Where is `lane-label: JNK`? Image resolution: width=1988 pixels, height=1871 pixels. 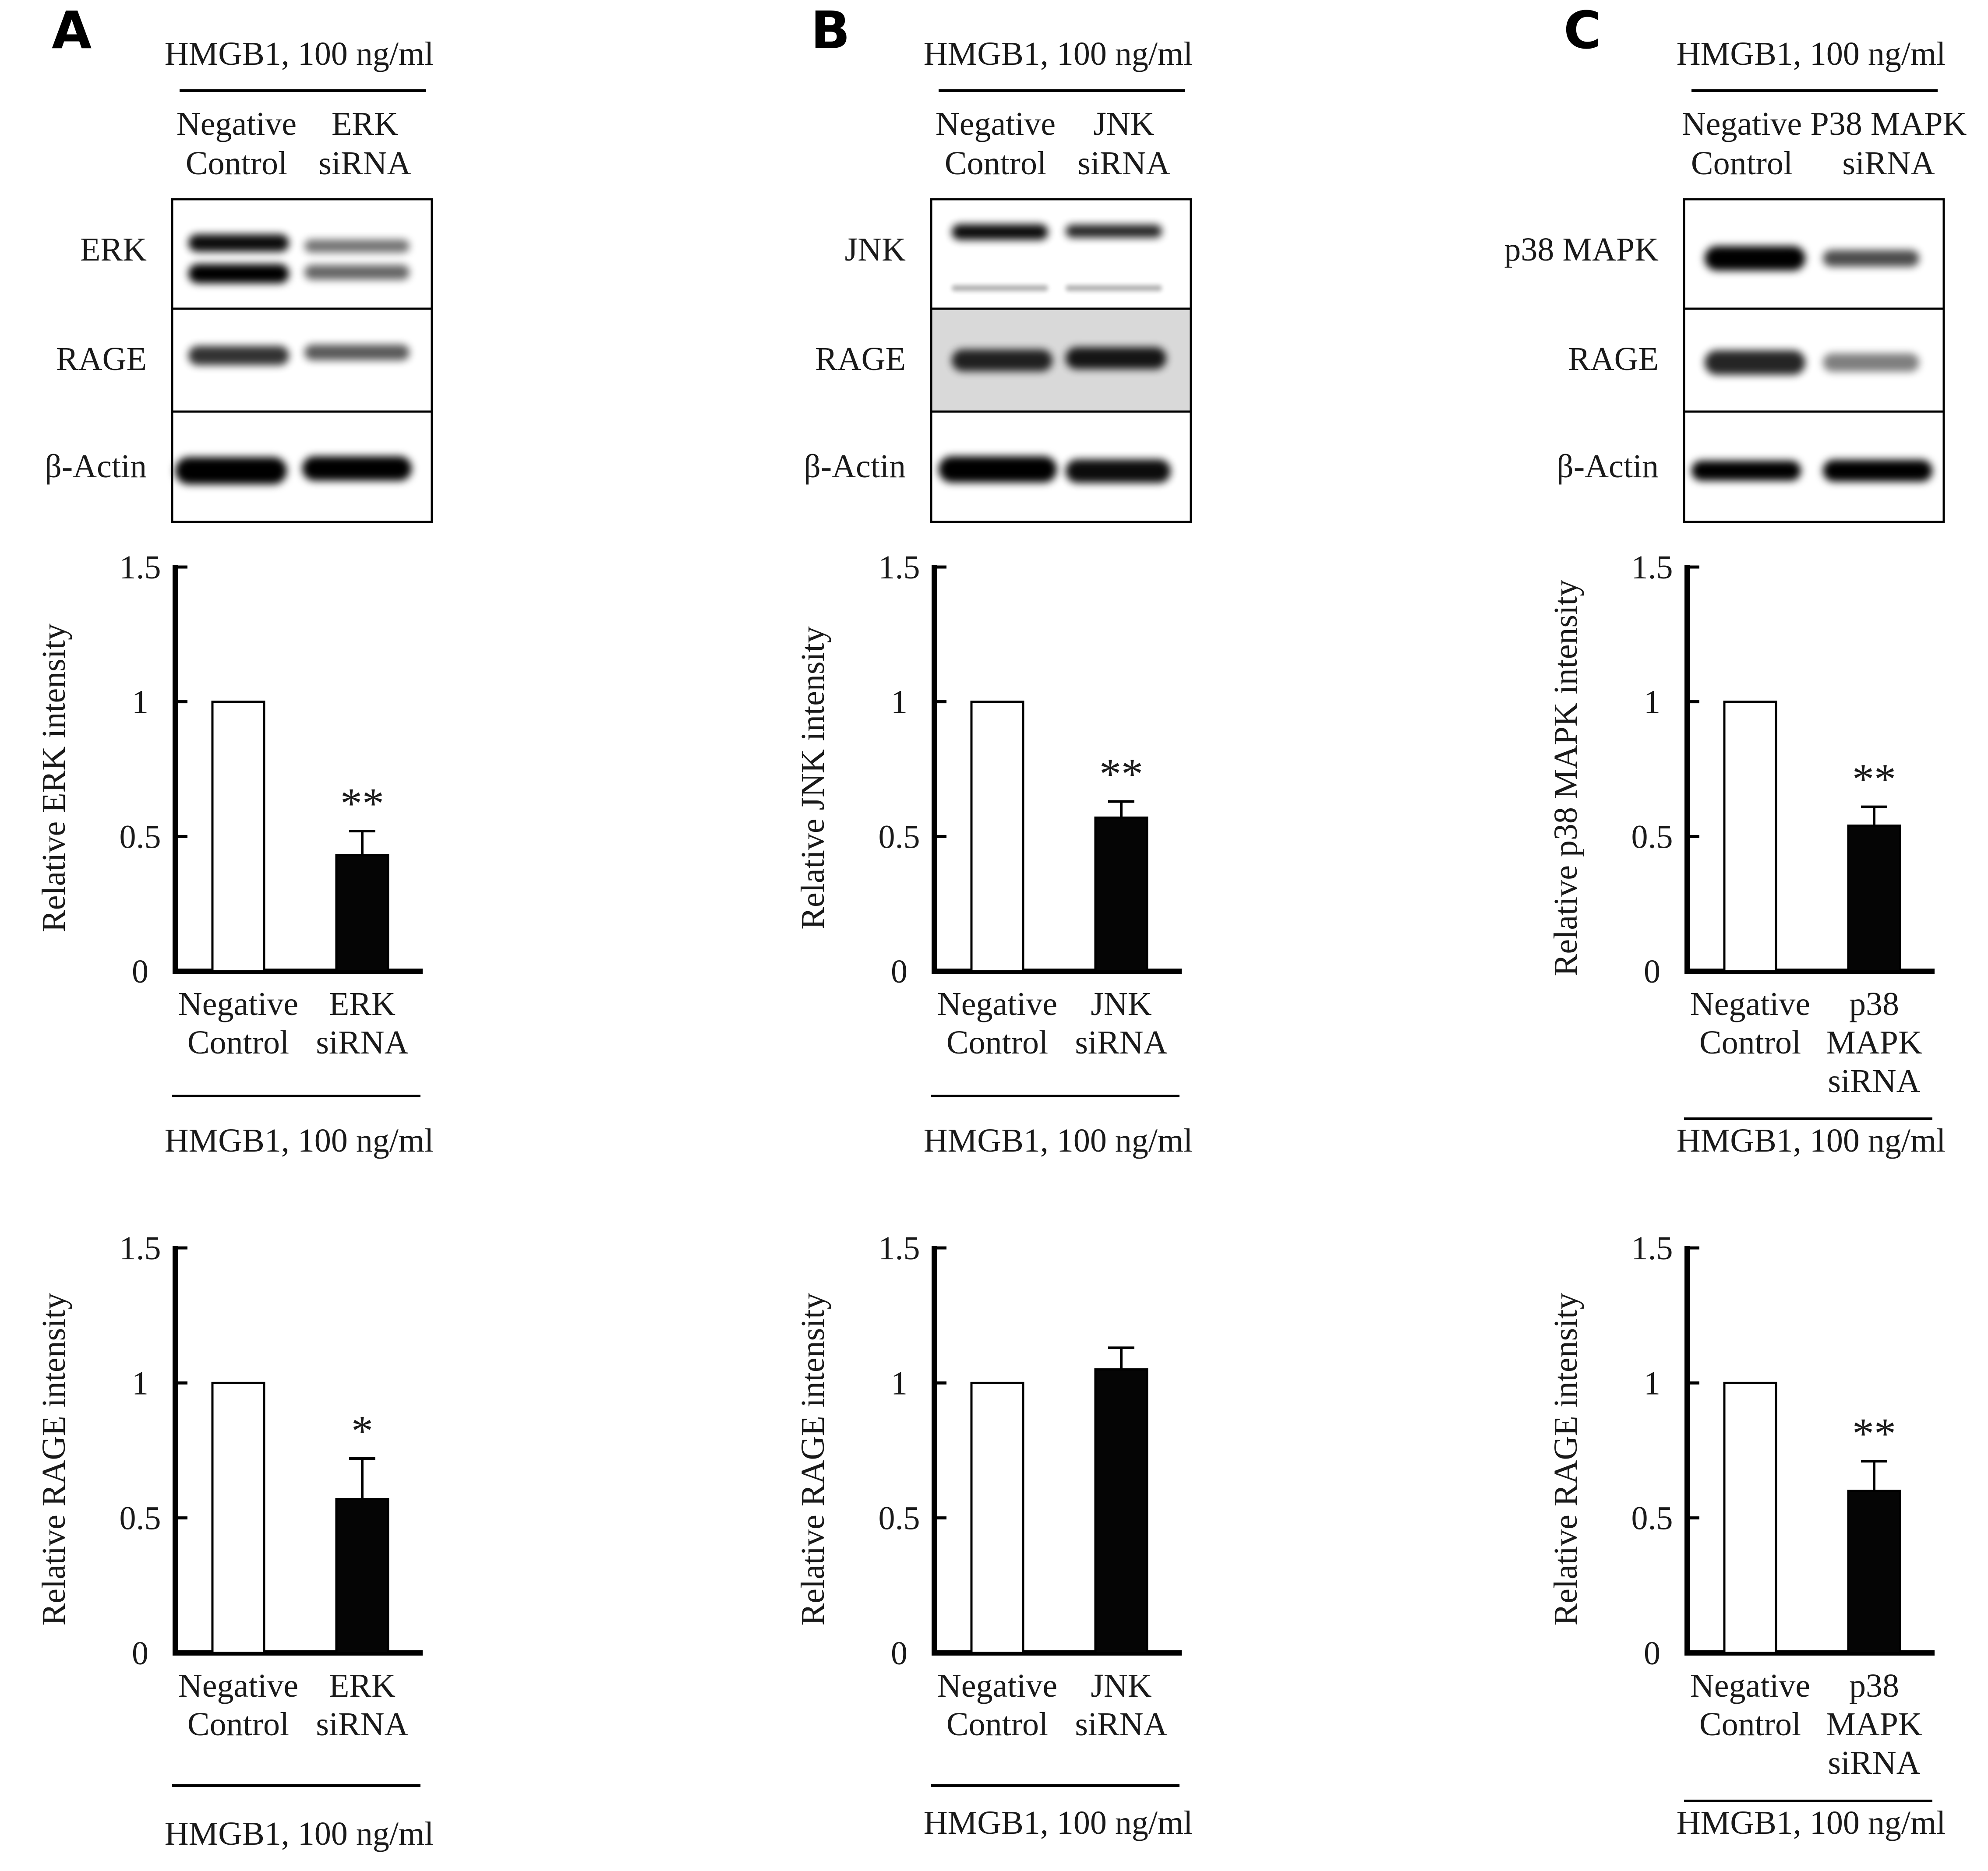
lane-label: JNK is located at coordinates (1123, 124).